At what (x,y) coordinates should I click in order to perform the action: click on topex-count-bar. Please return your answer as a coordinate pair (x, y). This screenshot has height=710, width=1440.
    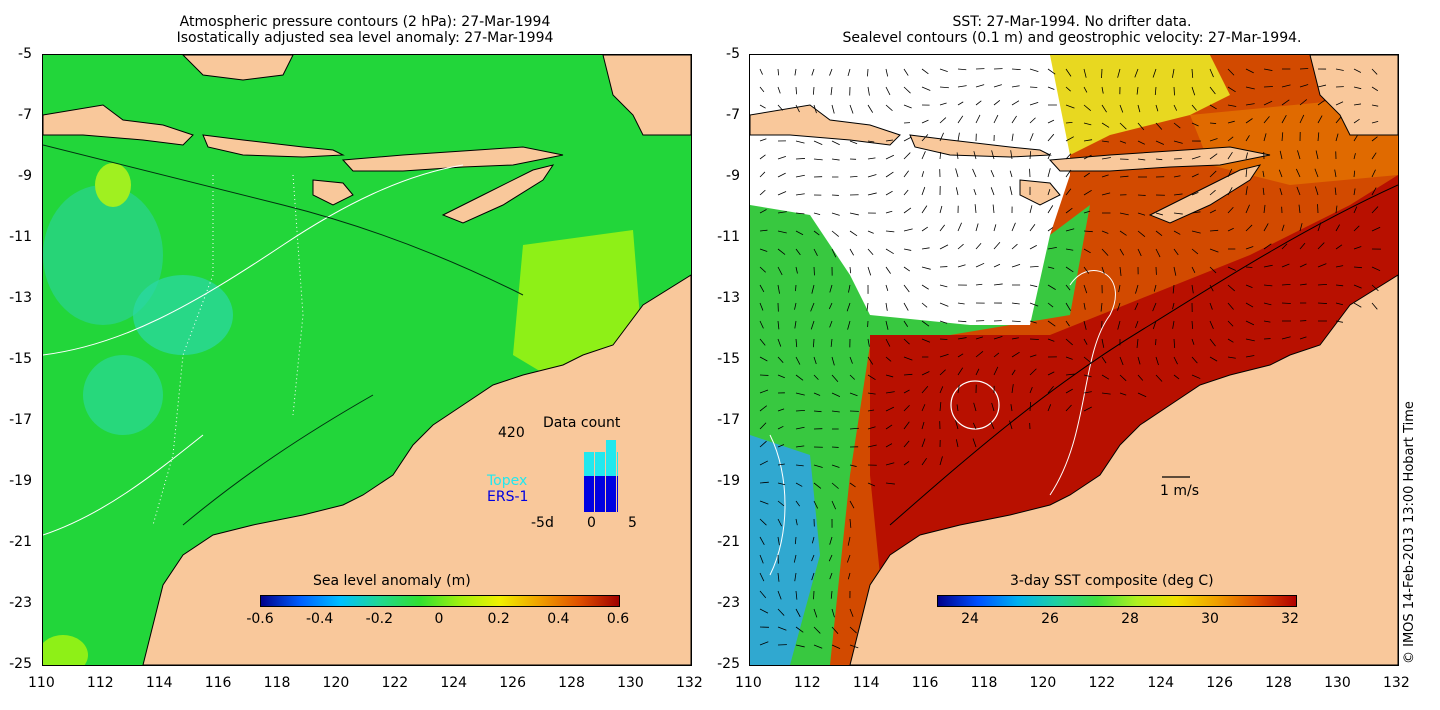
    Looking at the image, I should click on (611, 458).